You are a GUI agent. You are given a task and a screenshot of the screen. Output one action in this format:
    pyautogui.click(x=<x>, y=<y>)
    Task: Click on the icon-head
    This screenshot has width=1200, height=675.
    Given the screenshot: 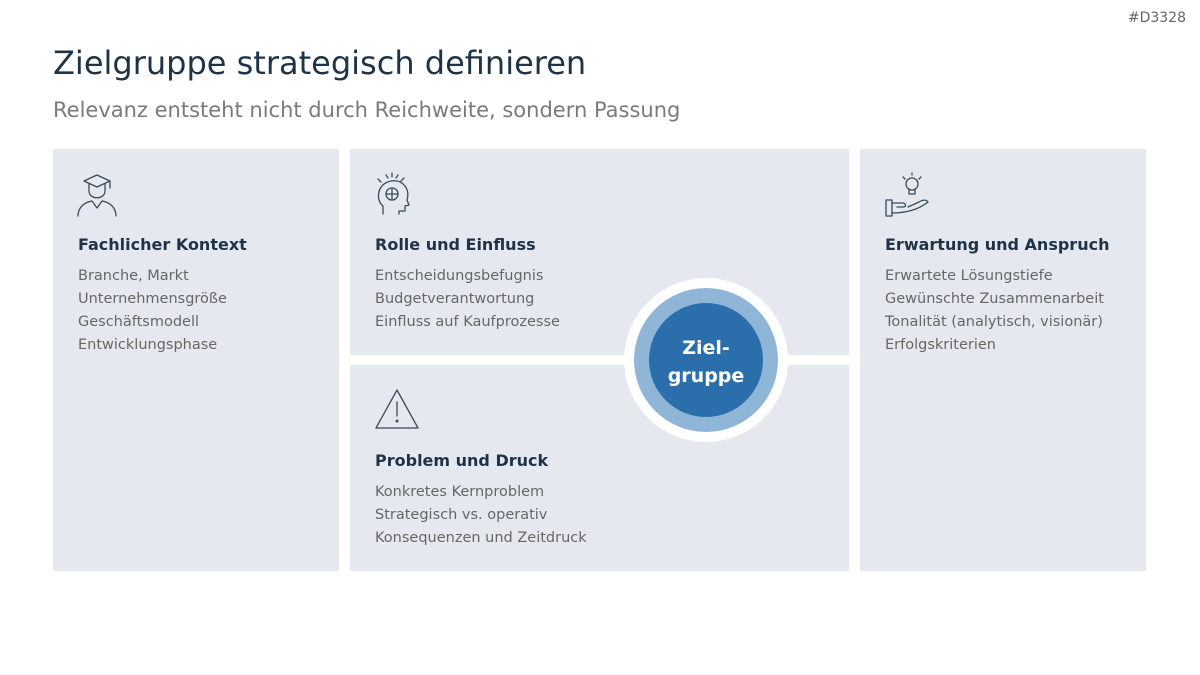 What is the action you would take?
    pyautogui.click(x=393, y=193)
    